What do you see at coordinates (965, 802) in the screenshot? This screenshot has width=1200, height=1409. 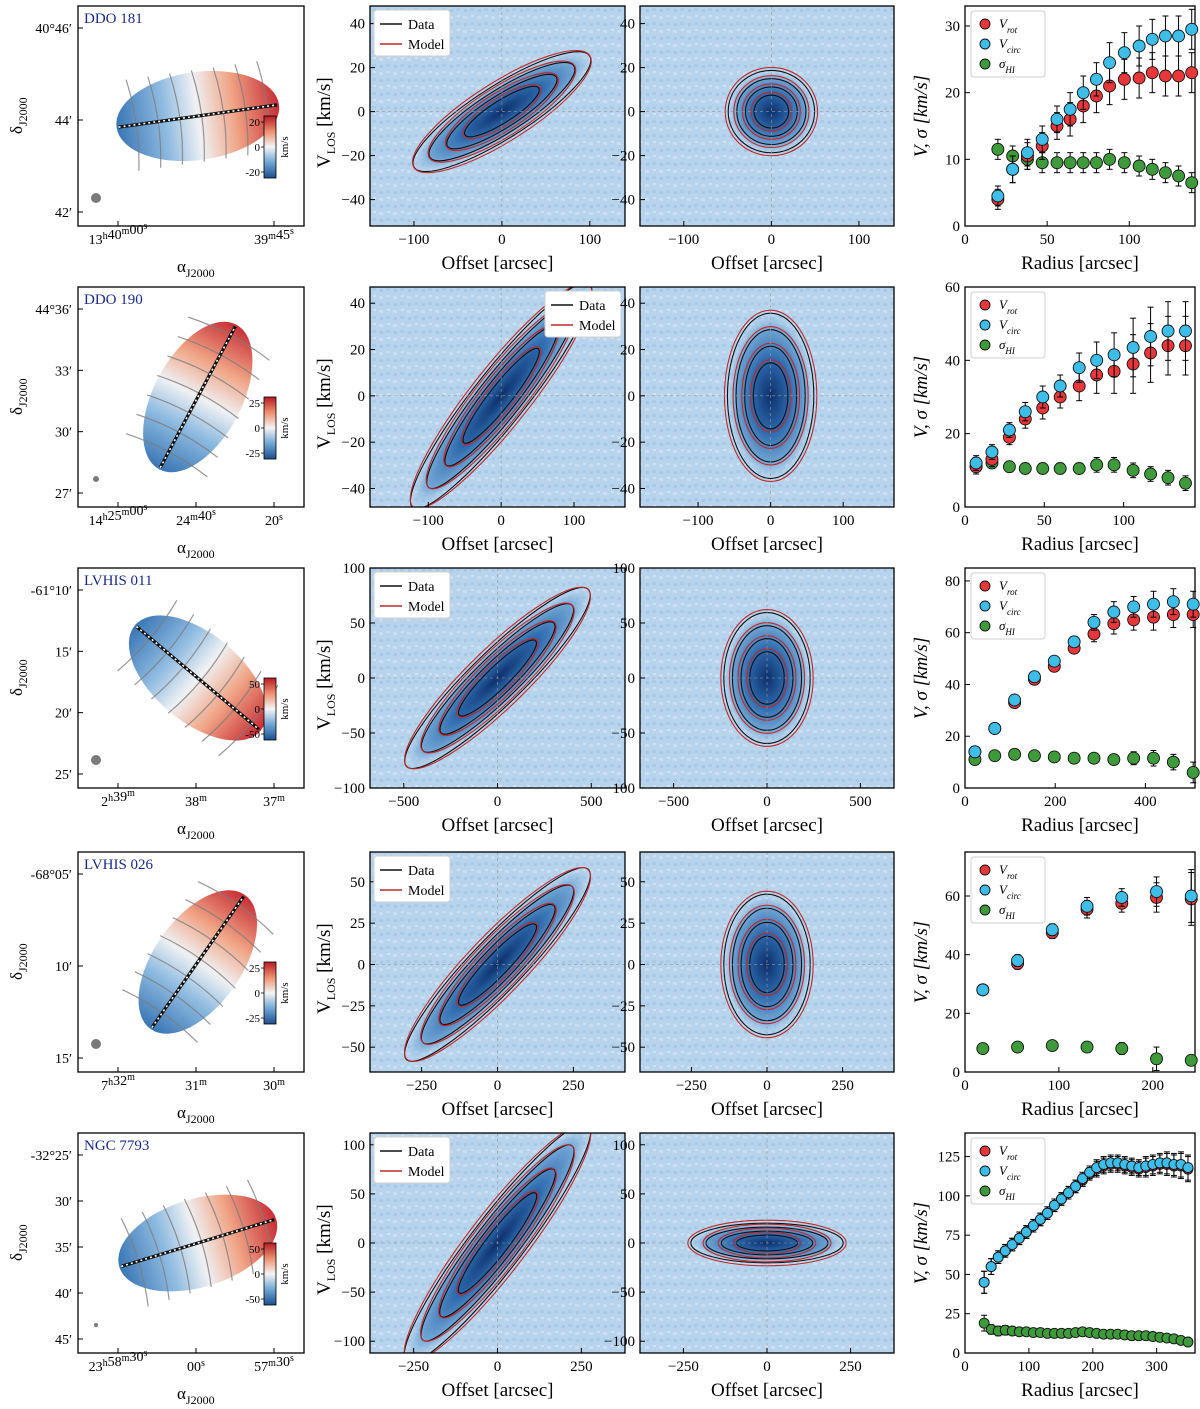 I see `rc-x-tick-label: 0` at bounding box center [965, 802].